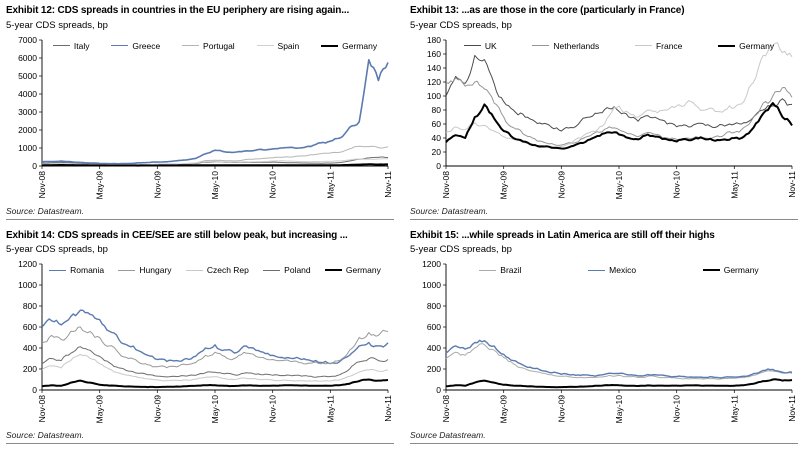 Image resolution: width=800 pixels, height=460 pixels. What do you see at coordinates (30, 306) in the screenshot?
I see `y-tick-label: 800` at bounding box center [30, 306].